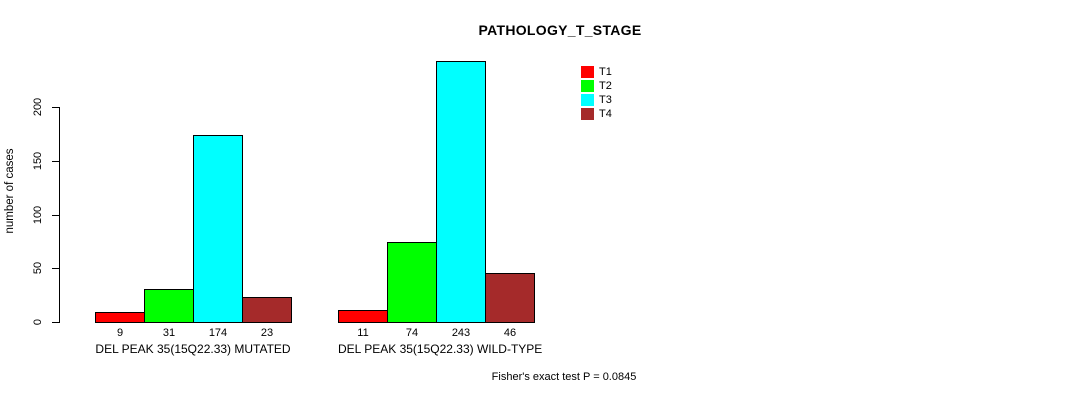 This screenshot has height=400, width=1090. I want to click on bar-value-T1-group1: 9, so click(120, 333).